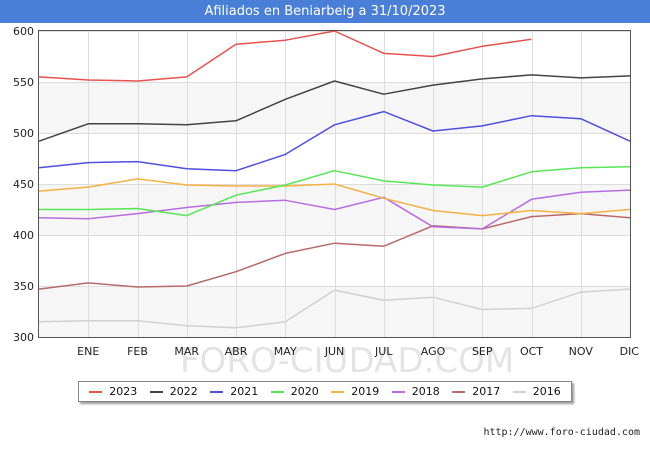  I want to click on legend-item-2016: 2016, so click(536, 391).